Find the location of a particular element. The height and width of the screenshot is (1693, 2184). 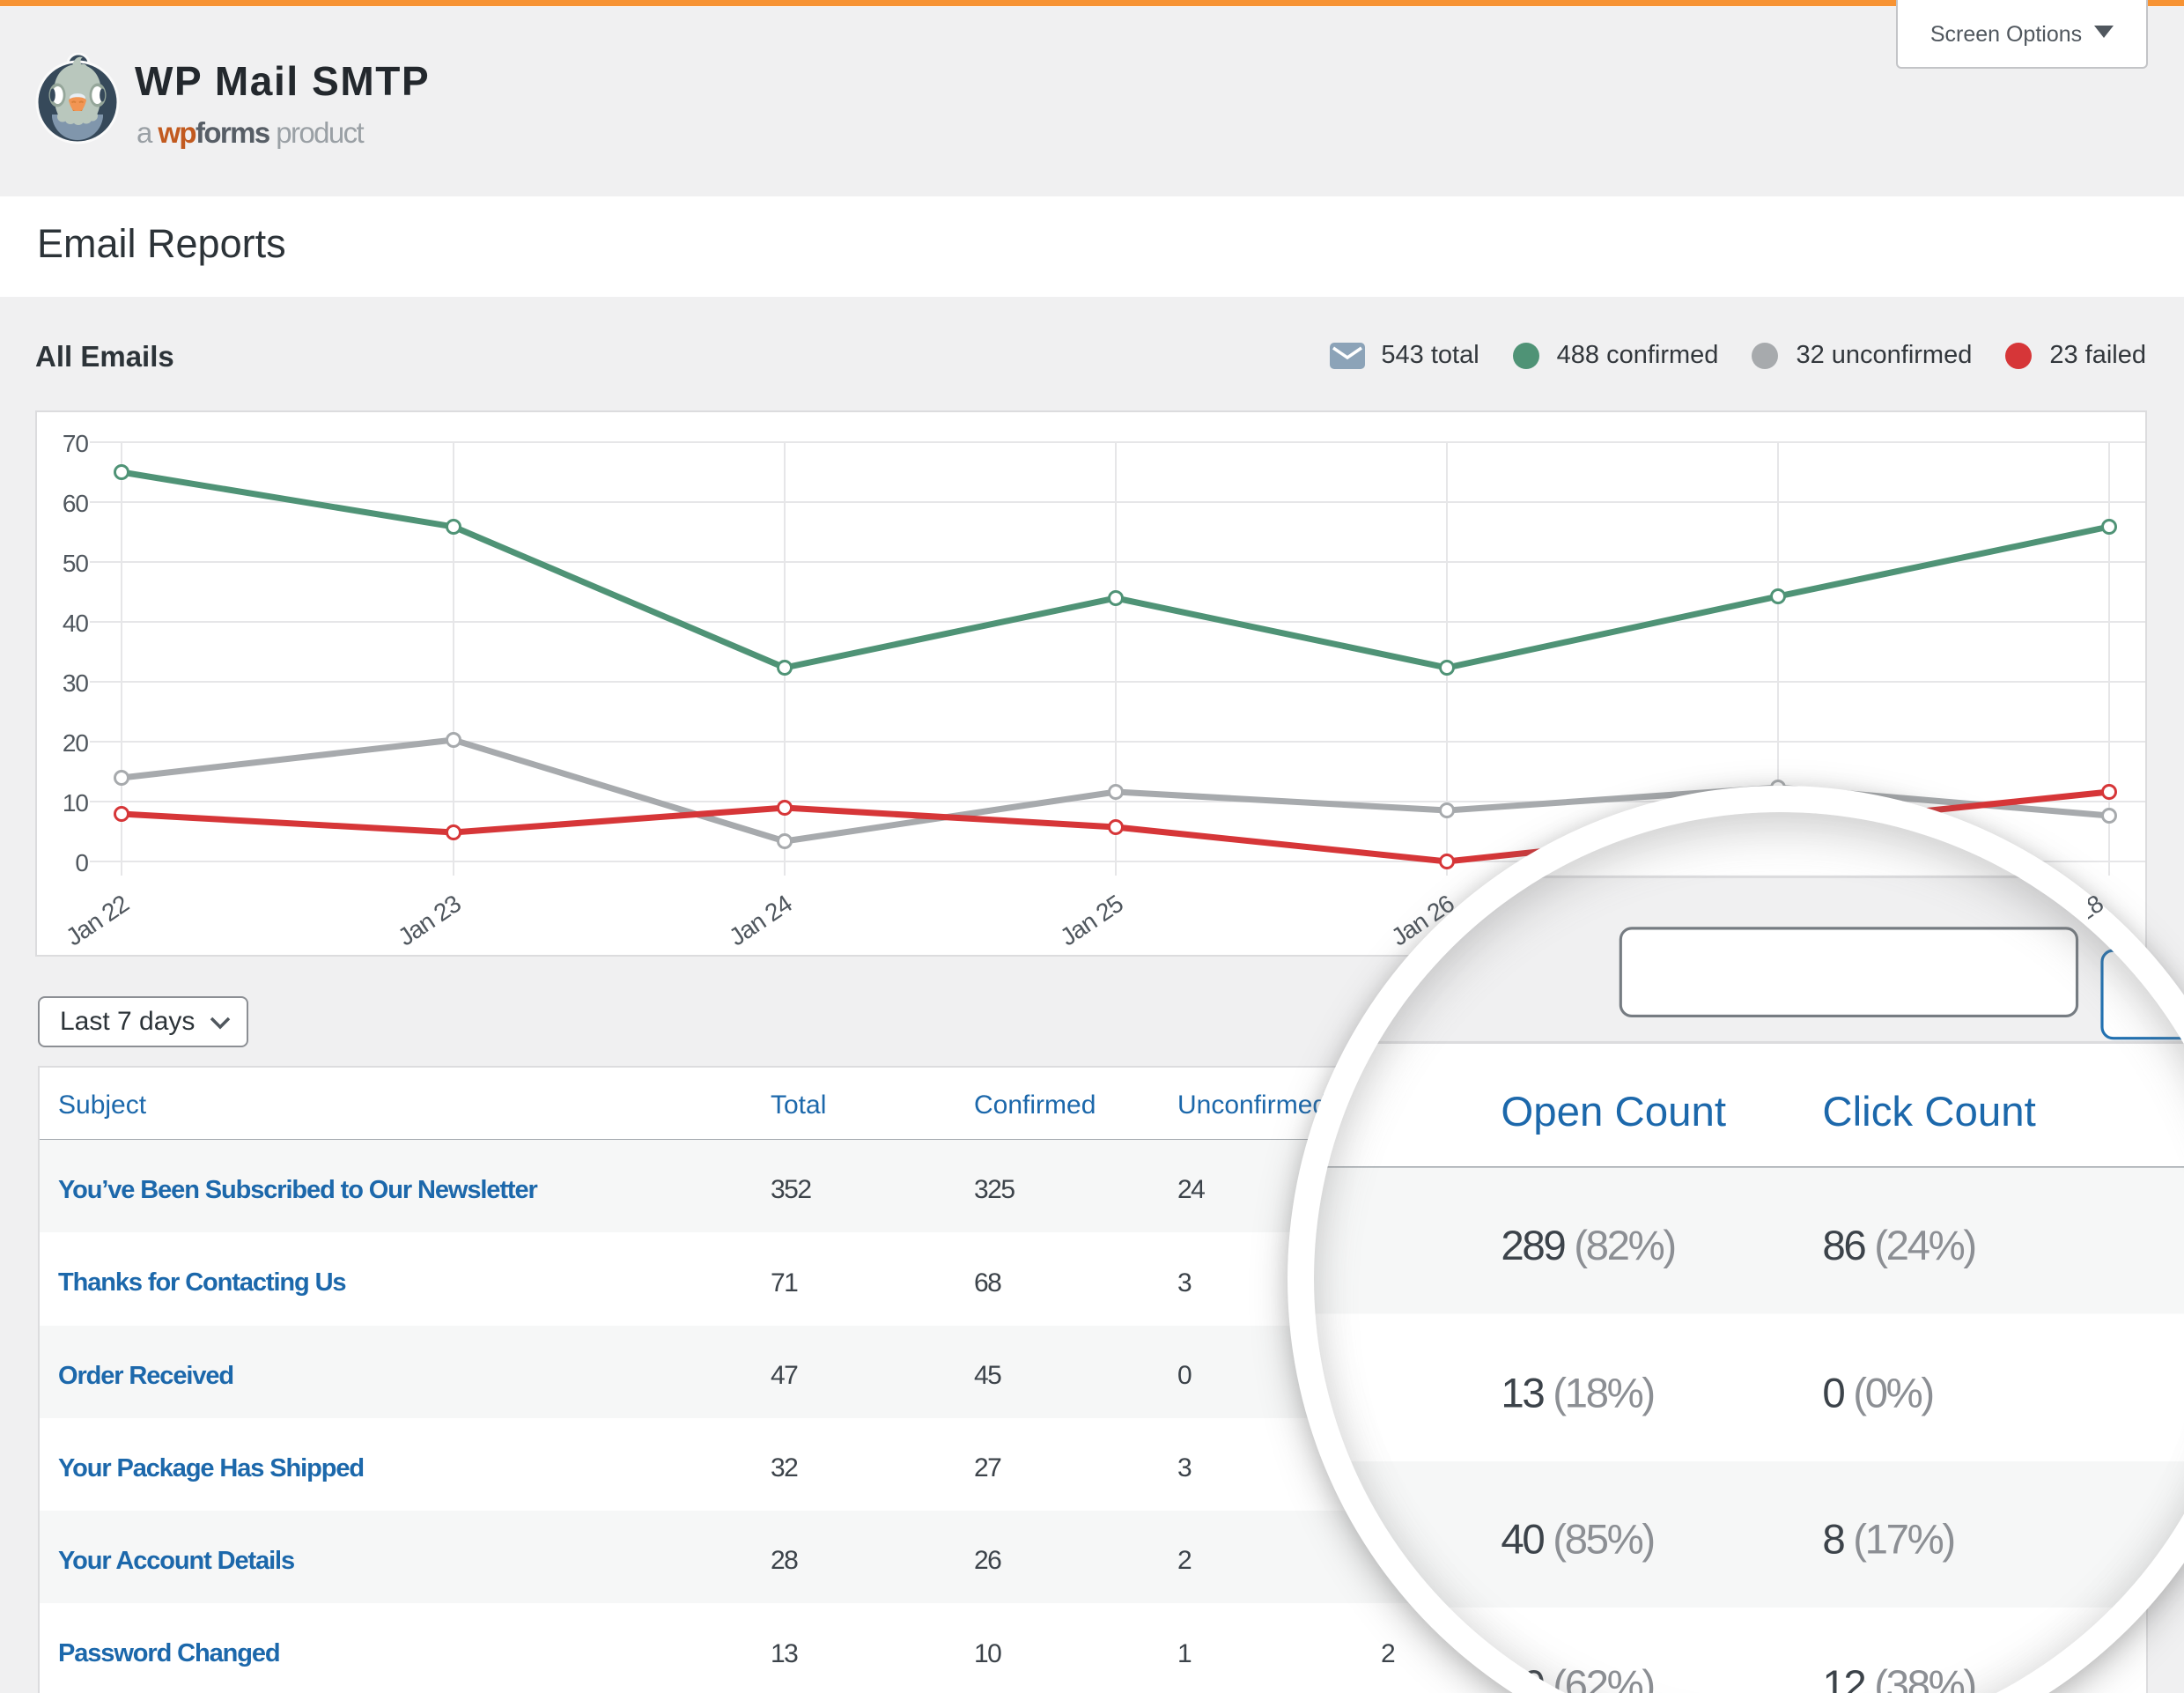

svg-text: 60 is located at coordinates (76, 503).